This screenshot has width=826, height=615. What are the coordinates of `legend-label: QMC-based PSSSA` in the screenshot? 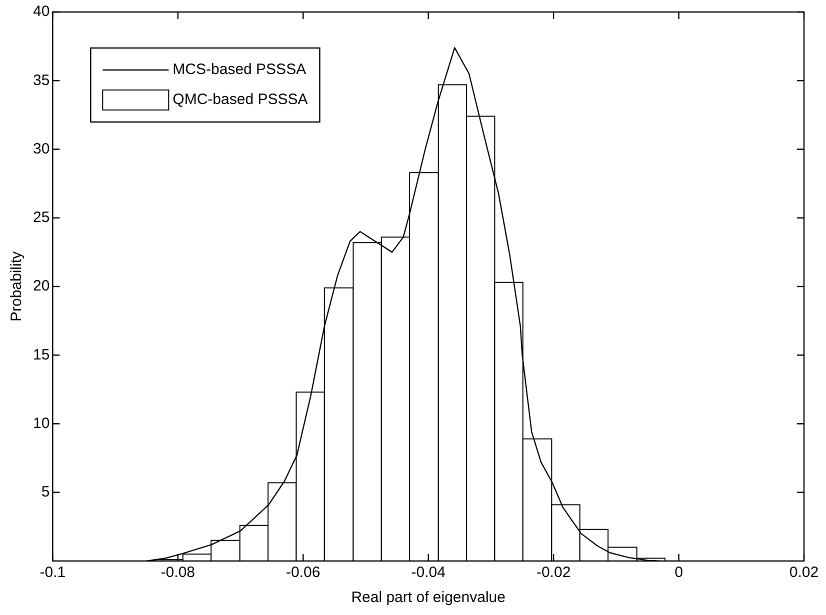 It's located at (240, 99).